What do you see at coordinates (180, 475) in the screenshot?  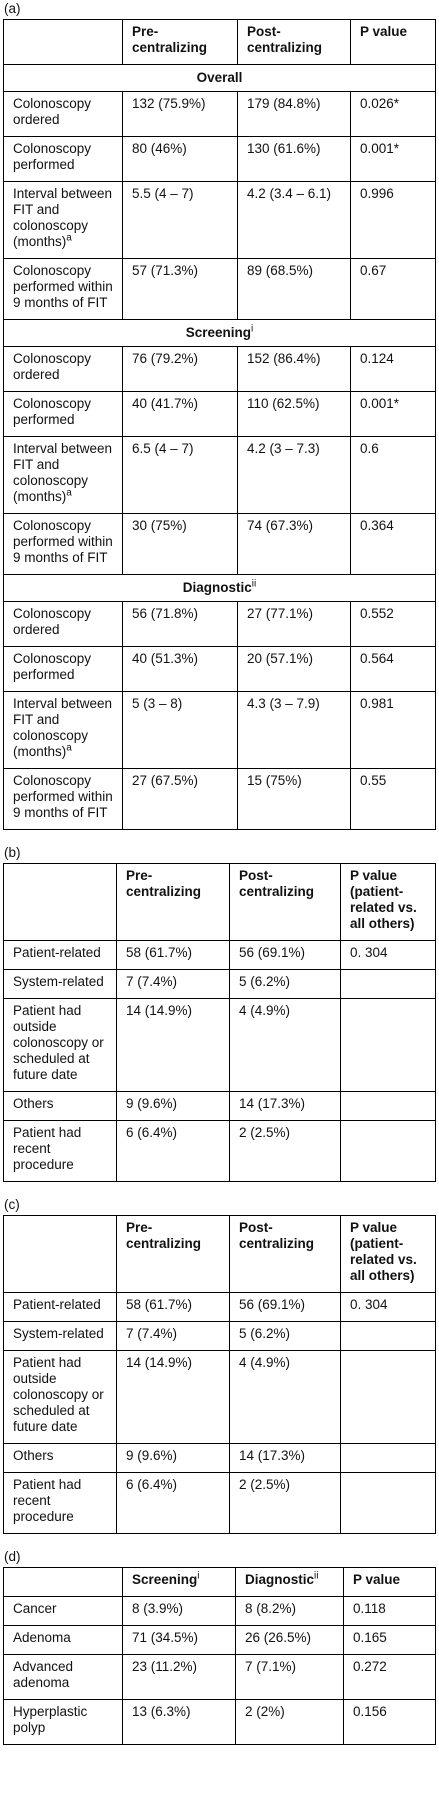 I see `cell: 6.5 (4 – 7)` at bounding box center [180, 475].